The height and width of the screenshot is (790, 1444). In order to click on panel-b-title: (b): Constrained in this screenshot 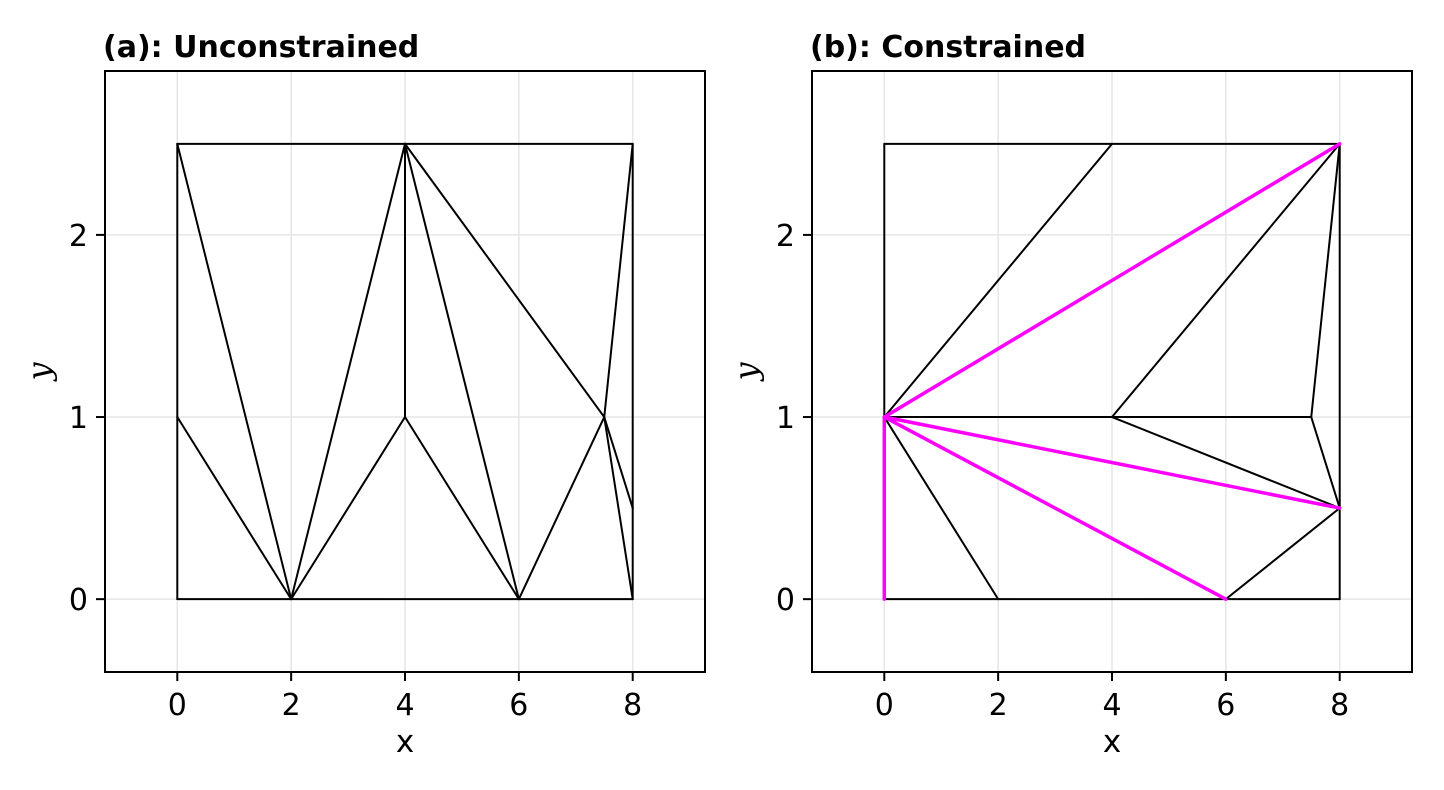, I will do `click(948, 47)`.